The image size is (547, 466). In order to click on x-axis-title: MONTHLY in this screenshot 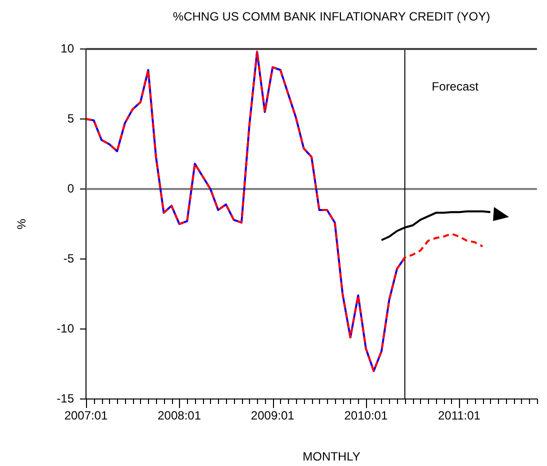, I will do `click(331, 456)`.